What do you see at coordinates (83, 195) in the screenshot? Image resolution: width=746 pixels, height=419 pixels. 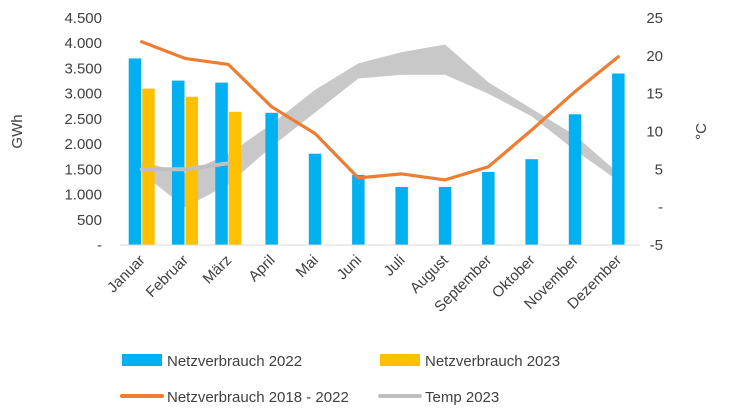 I see `y-left-tick-label: 1.000` at bounding box center [83, 195].